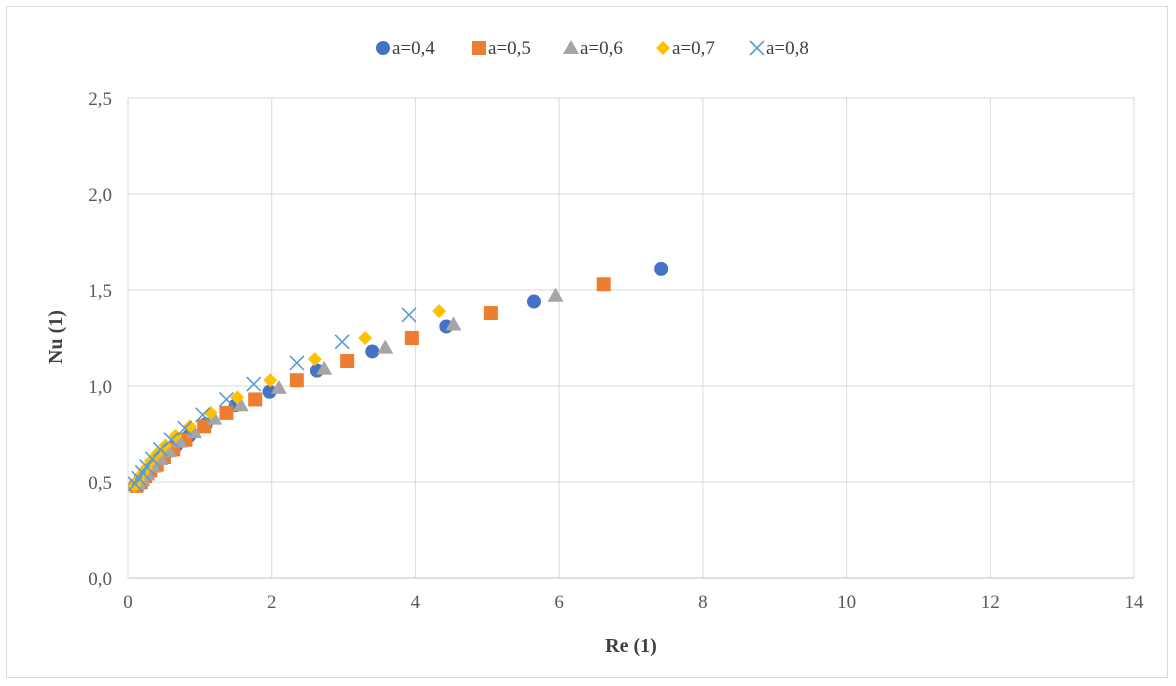  What do you see at coordinates (631, 646) in the screenshot?
I see `x-axis-title: Re (1)` at bounding box center [631, 646].